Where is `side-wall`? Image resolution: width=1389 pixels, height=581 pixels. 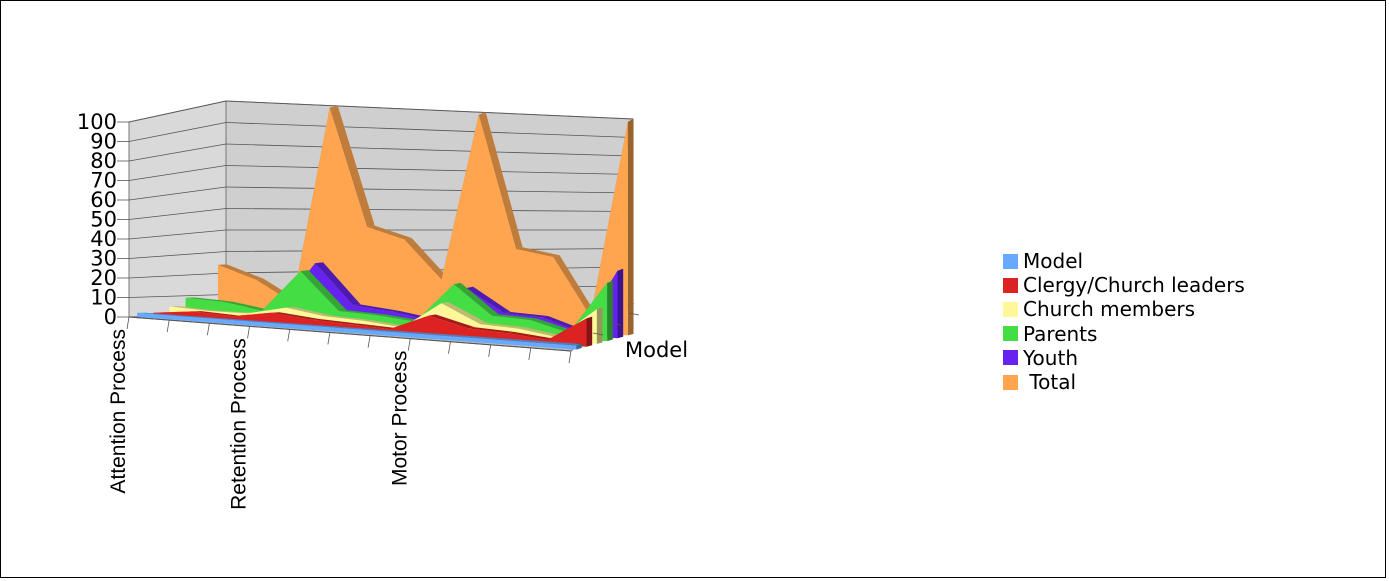 side-wall is located at coordinates (177, 209).